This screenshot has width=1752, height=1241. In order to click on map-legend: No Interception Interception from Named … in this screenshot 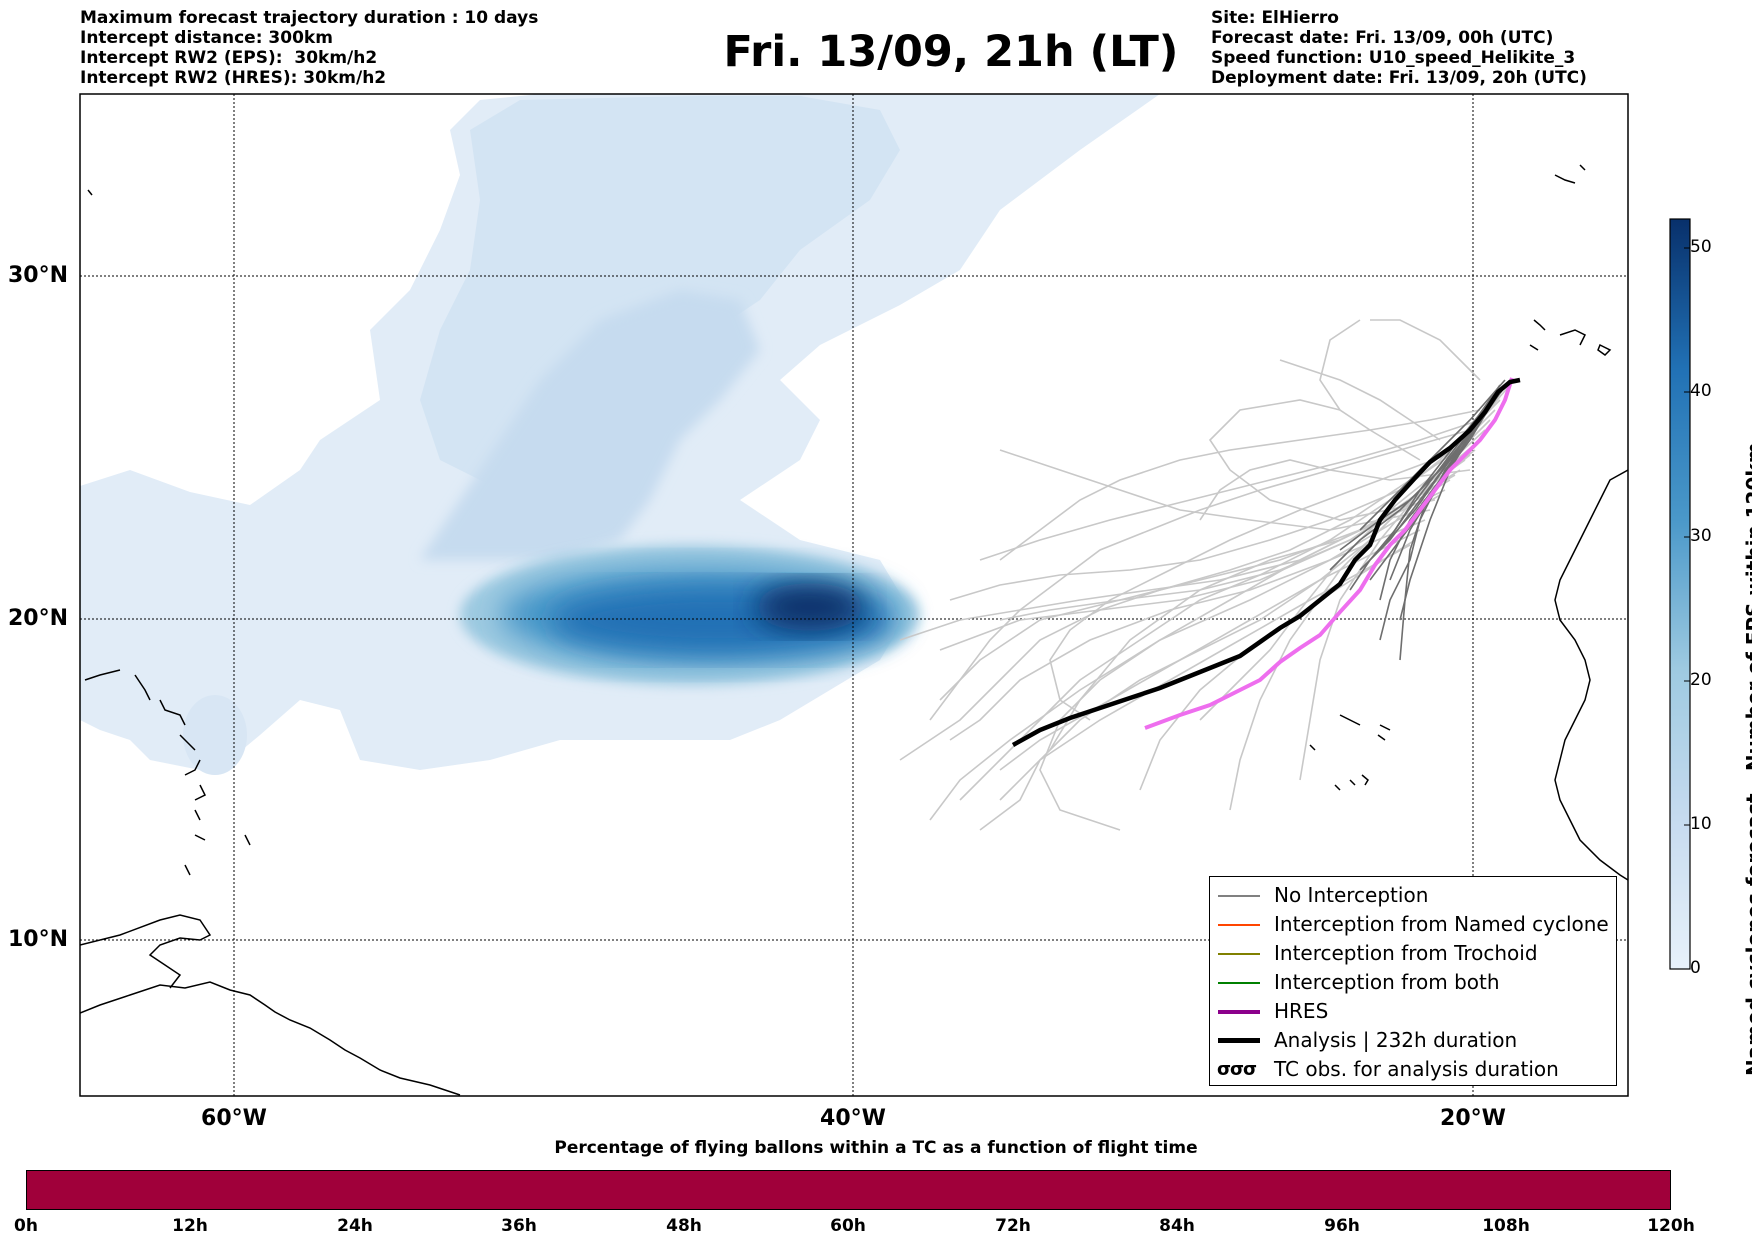, I will do `click(1413, 981)`.